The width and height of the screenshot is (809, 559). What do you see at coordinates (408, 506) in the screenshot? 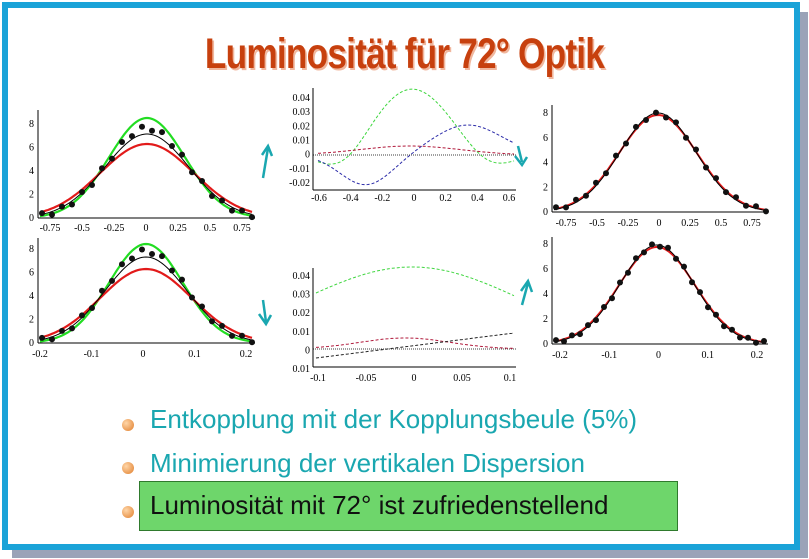
I see `highlight-box` at bounding box center [408, 506].